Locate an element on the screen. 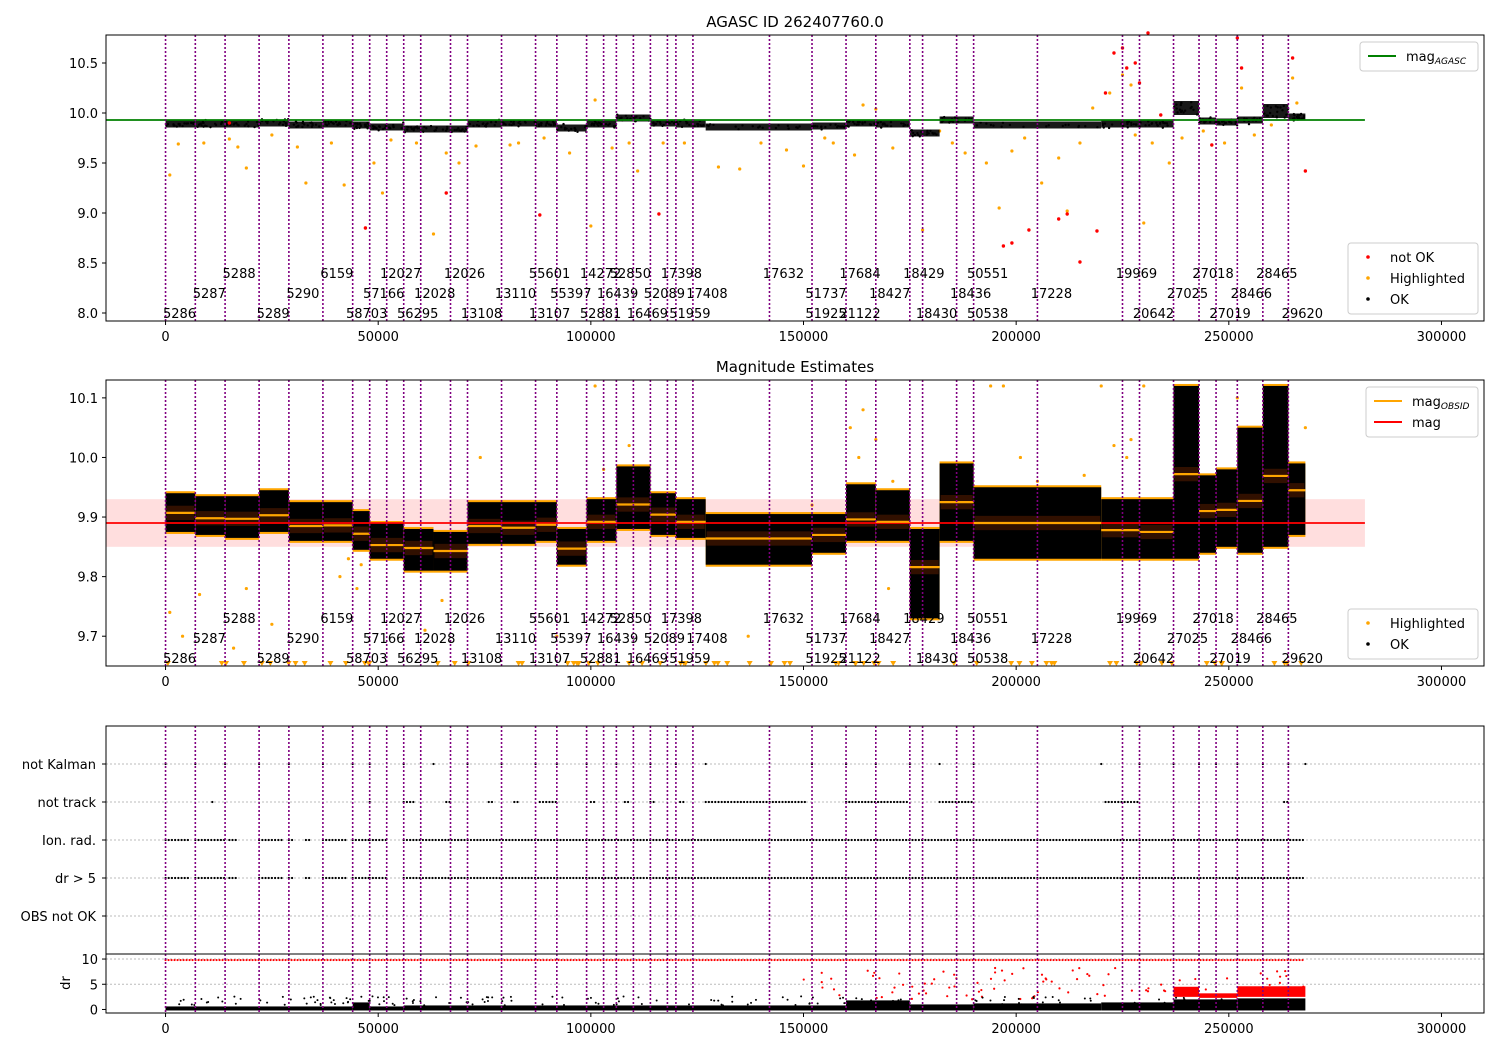 The image size is (1500, 1050). obsid-label: 12027 is located at coordinates (400, 619).